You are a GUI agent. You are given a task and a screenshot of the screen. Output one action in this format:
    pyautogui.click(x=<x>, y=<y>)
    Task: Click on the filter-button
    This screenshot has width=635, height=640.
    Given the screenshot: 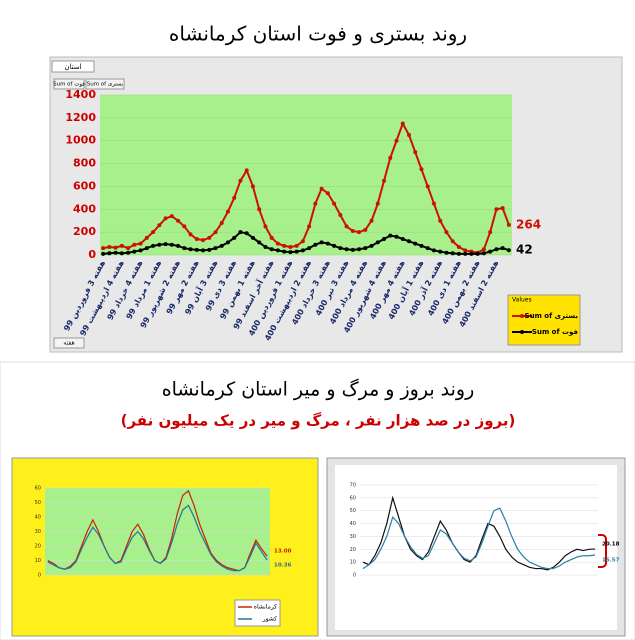 What is the action you would take?
    pyautogui.click(x=73, y=66)
    